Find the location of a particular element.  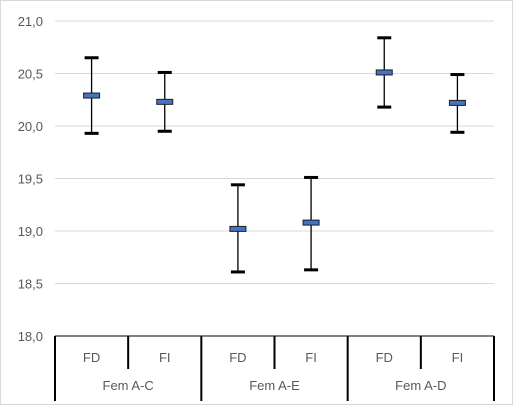

y-tick-label: 18,0 is located at coordinates (30, 336).